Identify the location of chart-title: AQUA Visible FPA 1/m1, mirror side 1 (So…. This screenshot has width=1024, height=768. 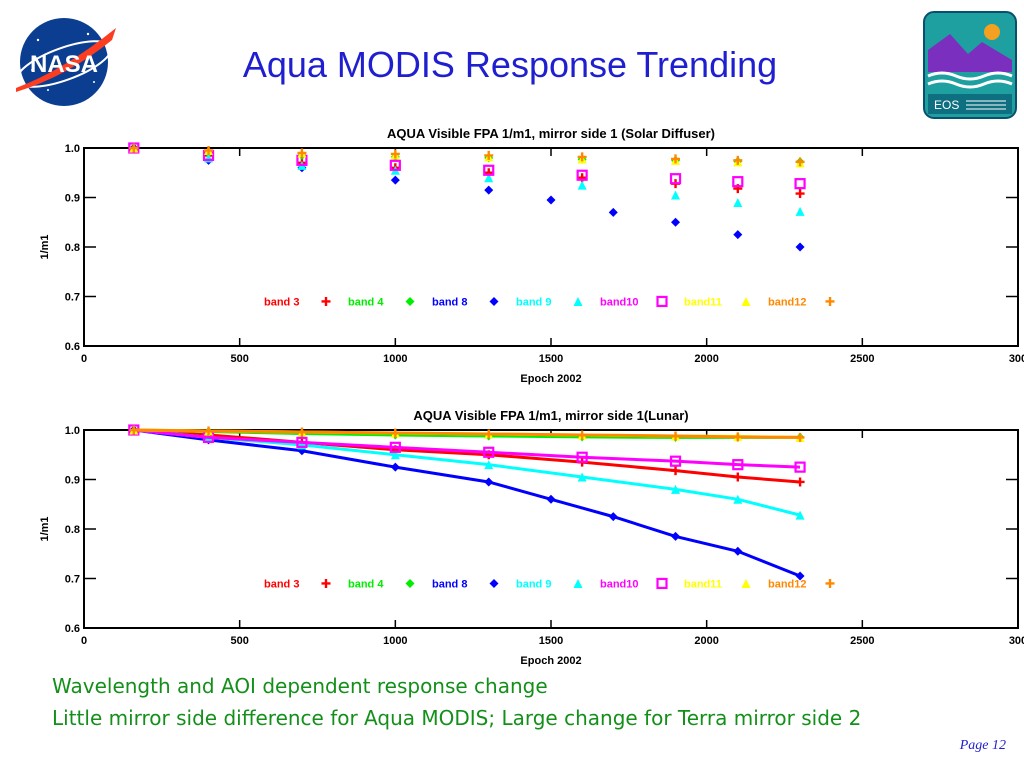
(551, 133).